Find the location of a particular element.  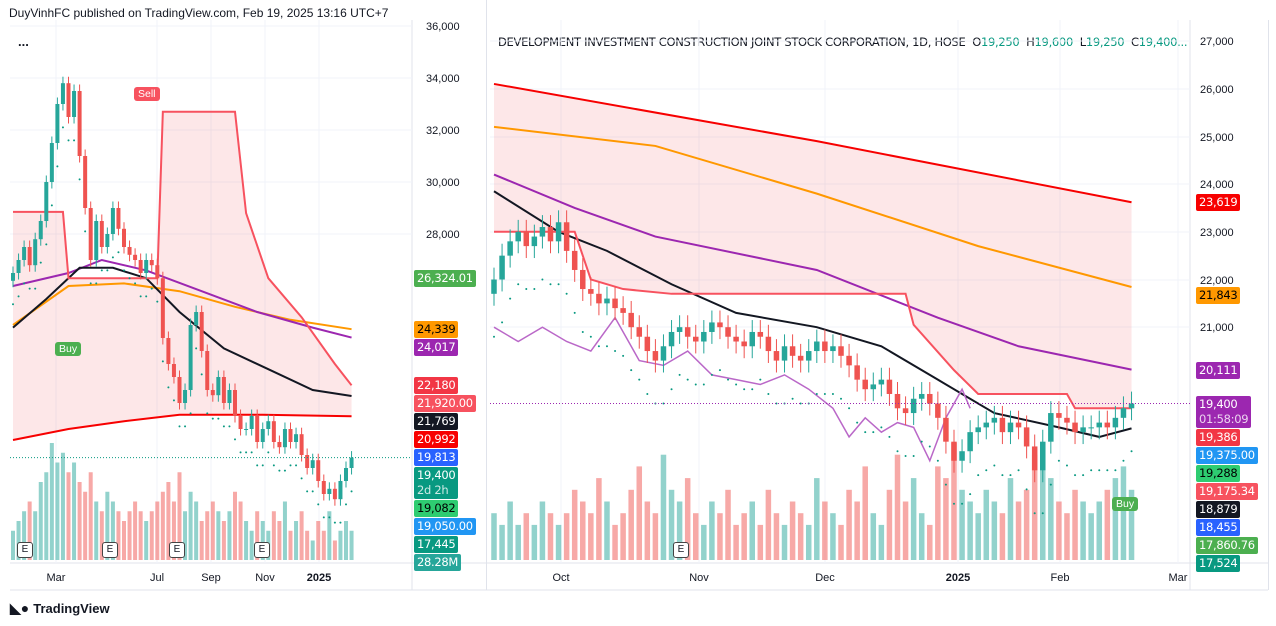

price-axis-label: 19,375.00 is located at coordinates (1227, 455).